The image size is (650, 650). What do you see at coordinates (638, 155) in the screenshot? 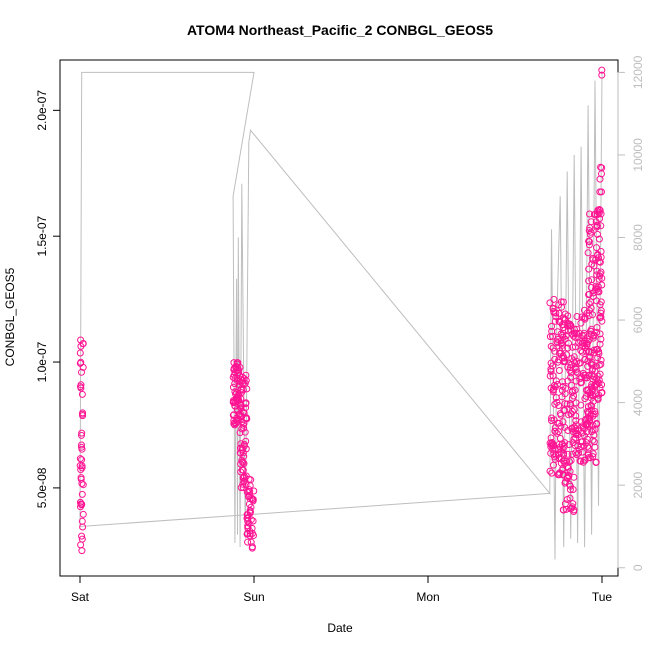
I see `y2-tick-label: 10000` at bounding box center [638, 155].